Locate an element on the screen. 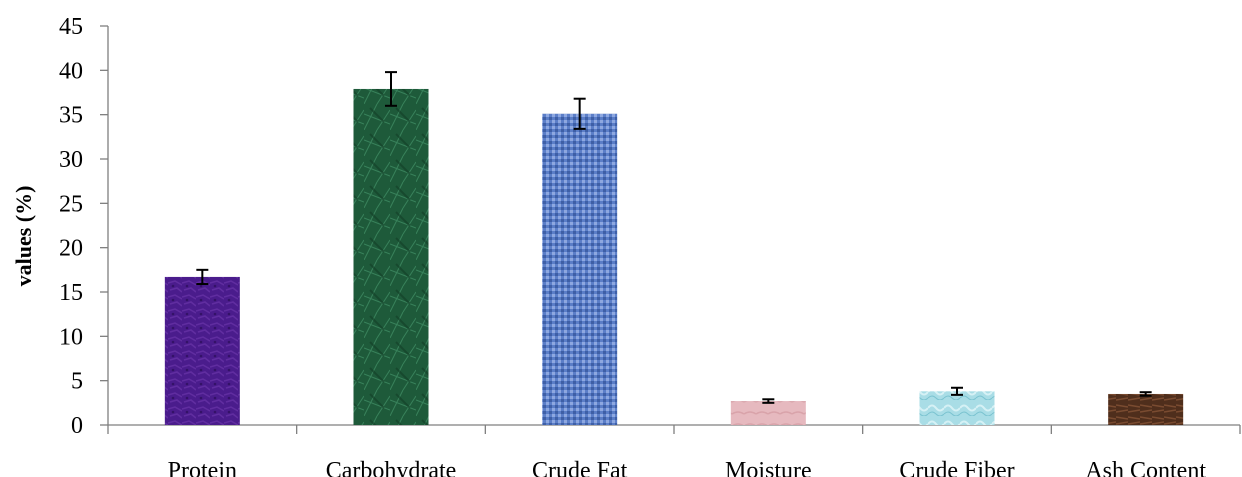 This screenshot has width=1242, height=477. bar-protein is located at coordinates (202, 350).